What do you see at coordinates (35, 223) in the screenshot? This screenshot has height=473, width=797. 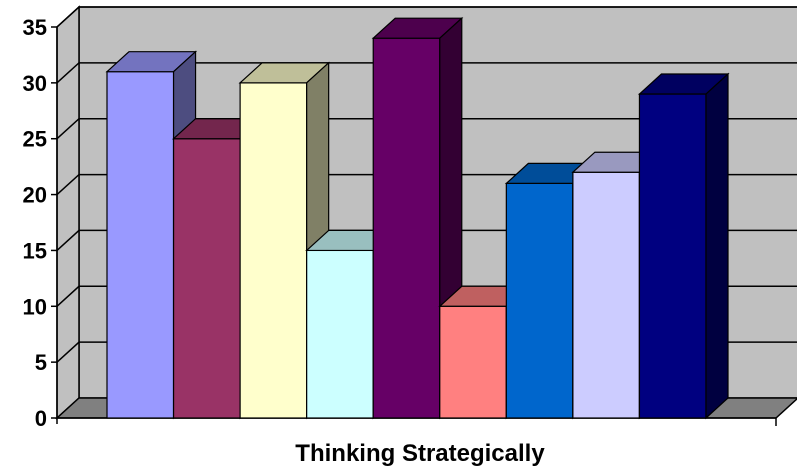 I see `y-tick-labels: 0 5 10 15 20 25 30 35` at bounding box center [35, 223].